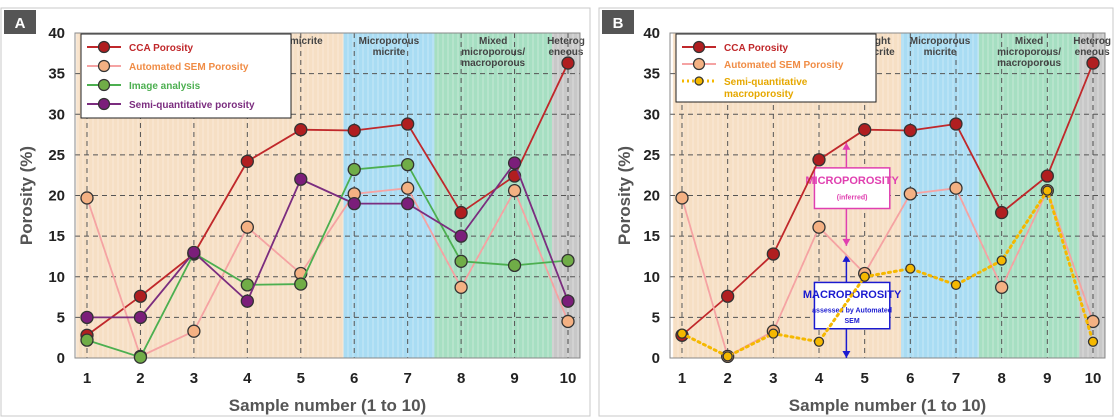 This screenshot has width=1115, height=419. I want to click on region-label: Tight, so click(878, 41).